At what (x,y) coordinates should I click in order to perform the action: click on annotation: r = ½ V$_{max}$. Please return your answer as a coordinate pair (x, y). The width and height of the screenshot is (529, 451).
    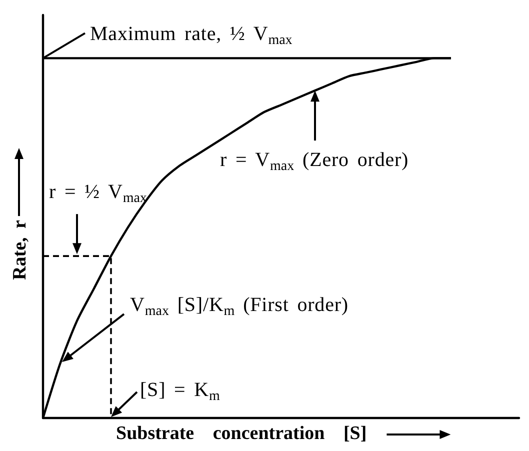
    Looking at the image, I should click on (98, 193).